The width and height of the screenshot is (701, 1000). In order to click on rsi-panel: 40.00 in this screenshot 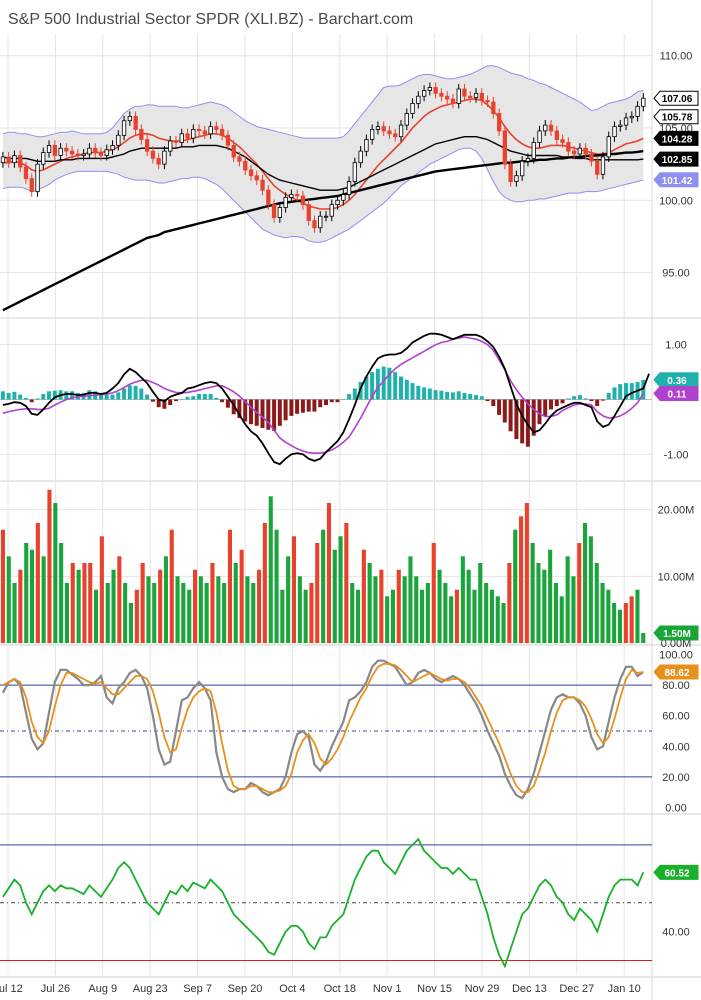, I will do `click(345, 903)`.